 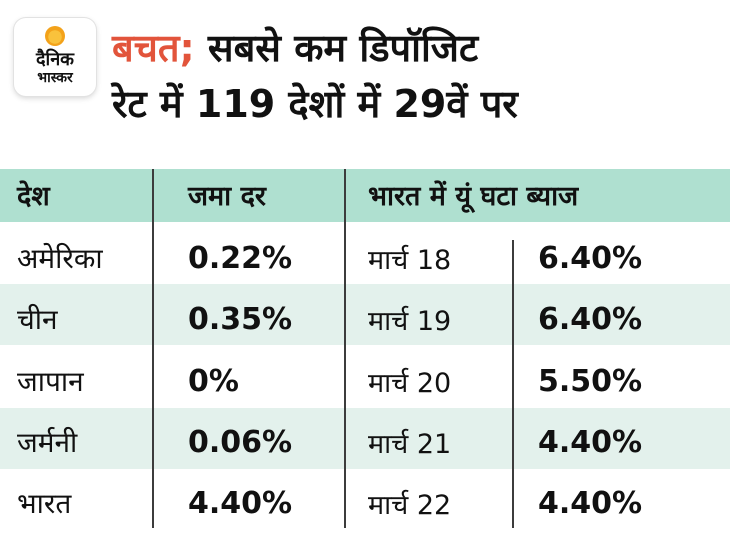 What do you see at coordinates (315, 104) in the screenshot?
I see `title-line2: रेट में 119 देशों में 29वें पर` at bounding box center [315, 104].